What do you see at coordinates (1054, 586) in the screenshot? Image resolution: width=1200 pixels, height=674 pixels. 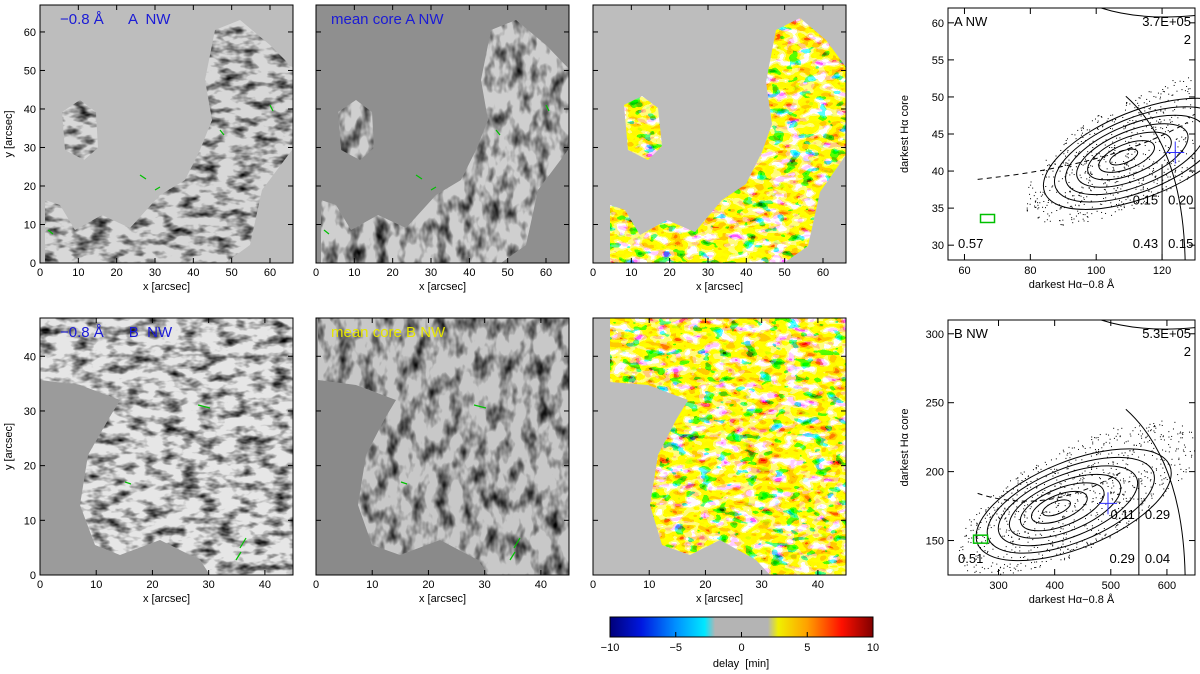 I see `x-tick-label: 400` at bounding box center [1054, 586].